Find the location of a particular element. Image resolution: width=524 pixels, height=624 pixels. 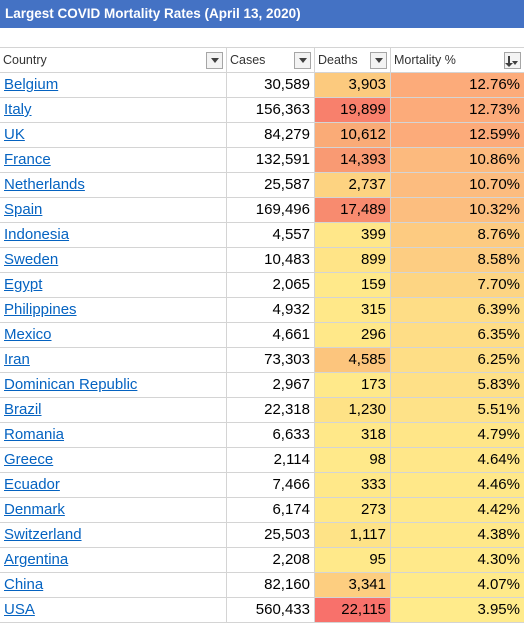

country-link: Romania is located at coordinates (34, 434).